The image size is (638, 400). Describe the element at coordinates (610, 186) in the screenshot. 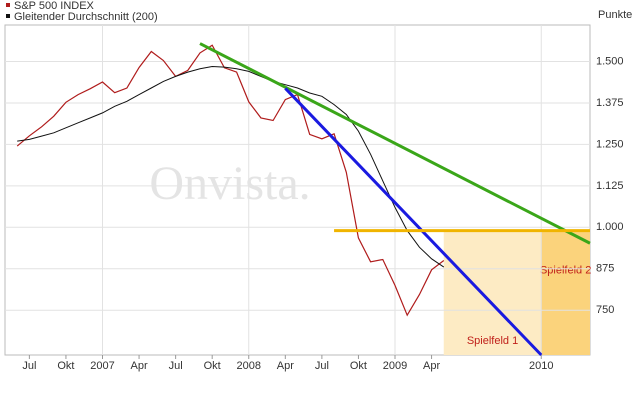

I see `y-tick-label: 1.125` at that location.